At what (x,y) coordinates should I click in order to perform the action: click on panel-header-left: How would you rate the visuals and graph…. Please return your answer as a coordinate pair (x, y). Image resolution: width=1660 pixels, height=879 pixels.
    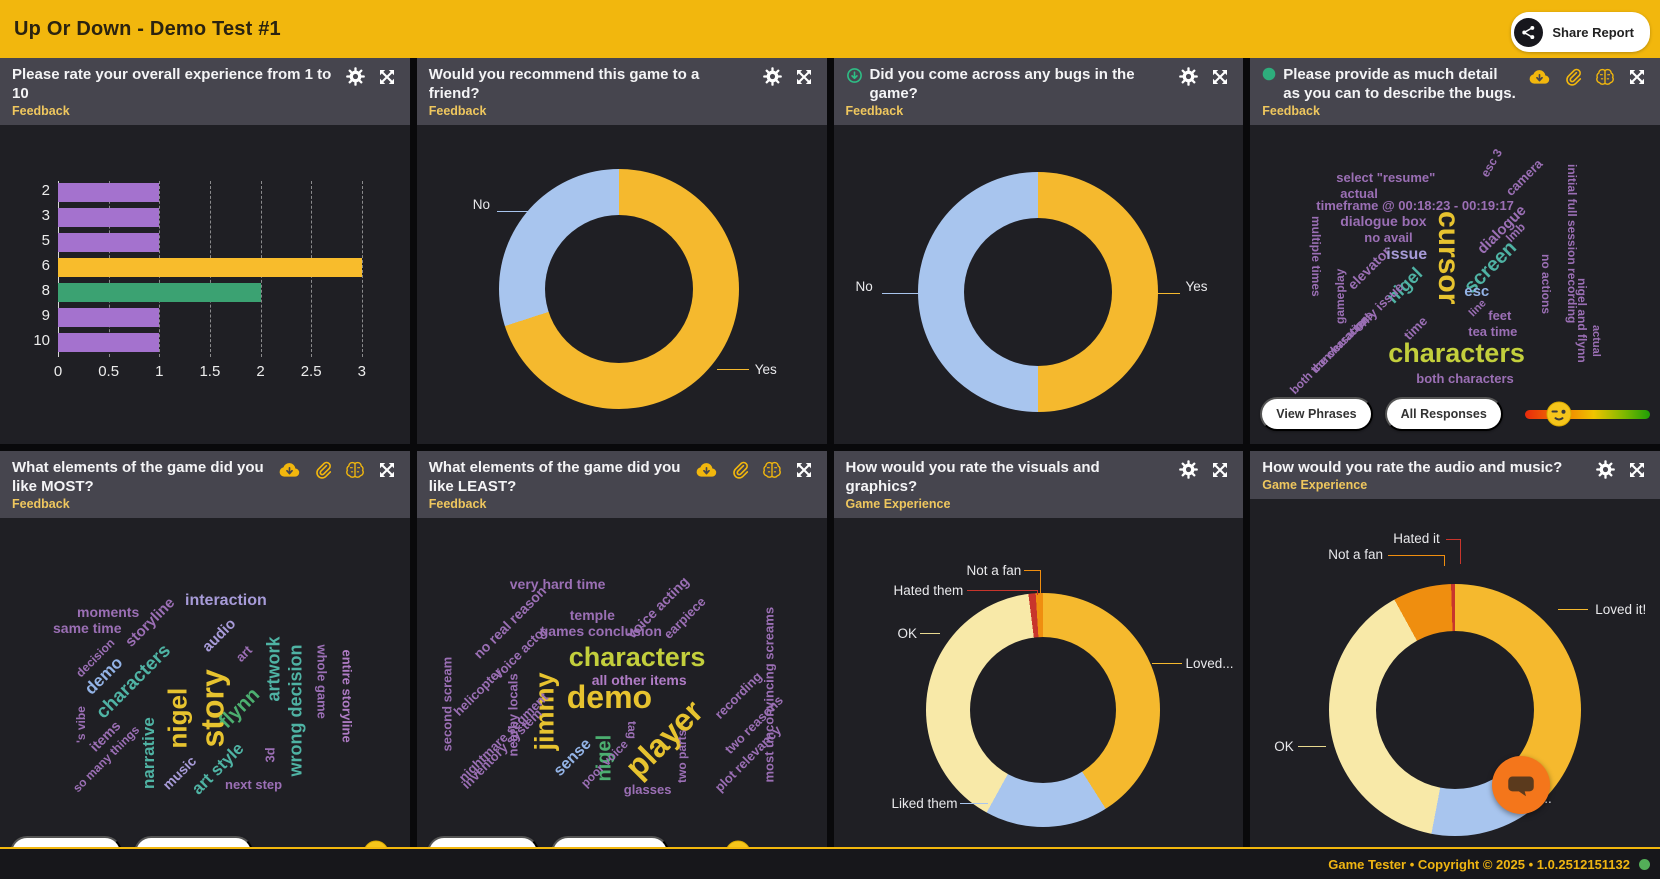
    Looking at the image, I should click on (1008, 485).